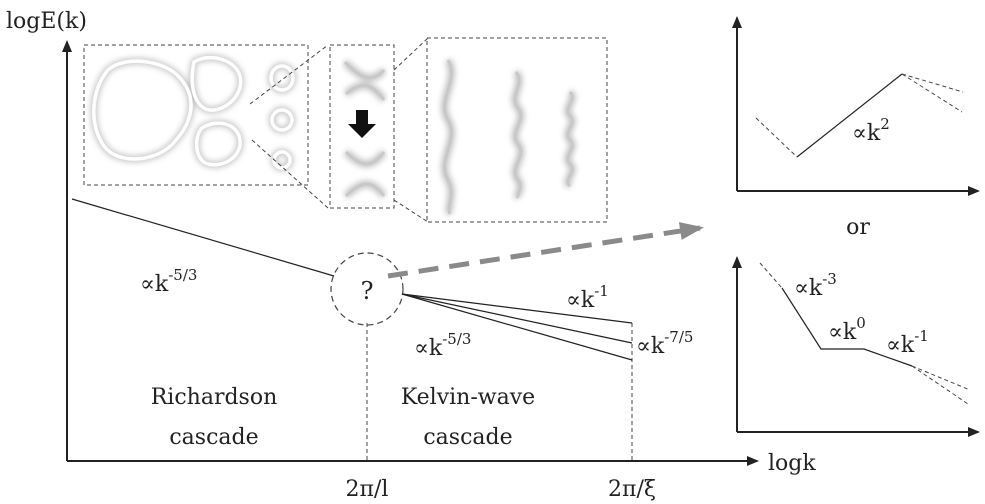 The image size is (985, 504). I want to click on inset-top-dashed-left, so click(776, 137).